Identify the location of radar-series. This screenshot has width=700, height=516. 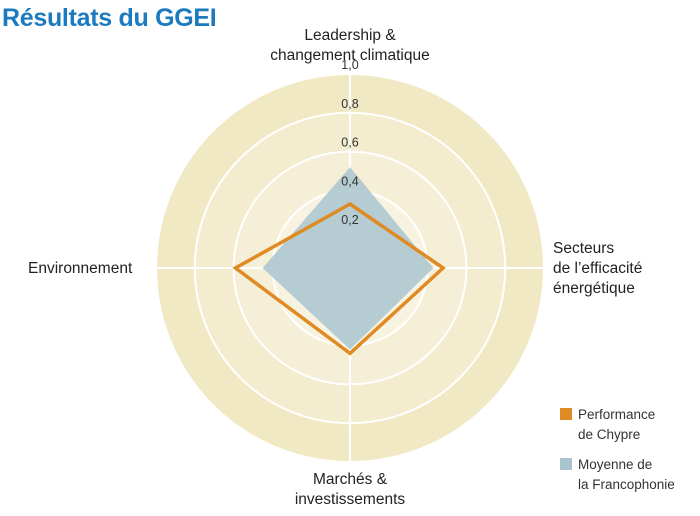
(339, 261).